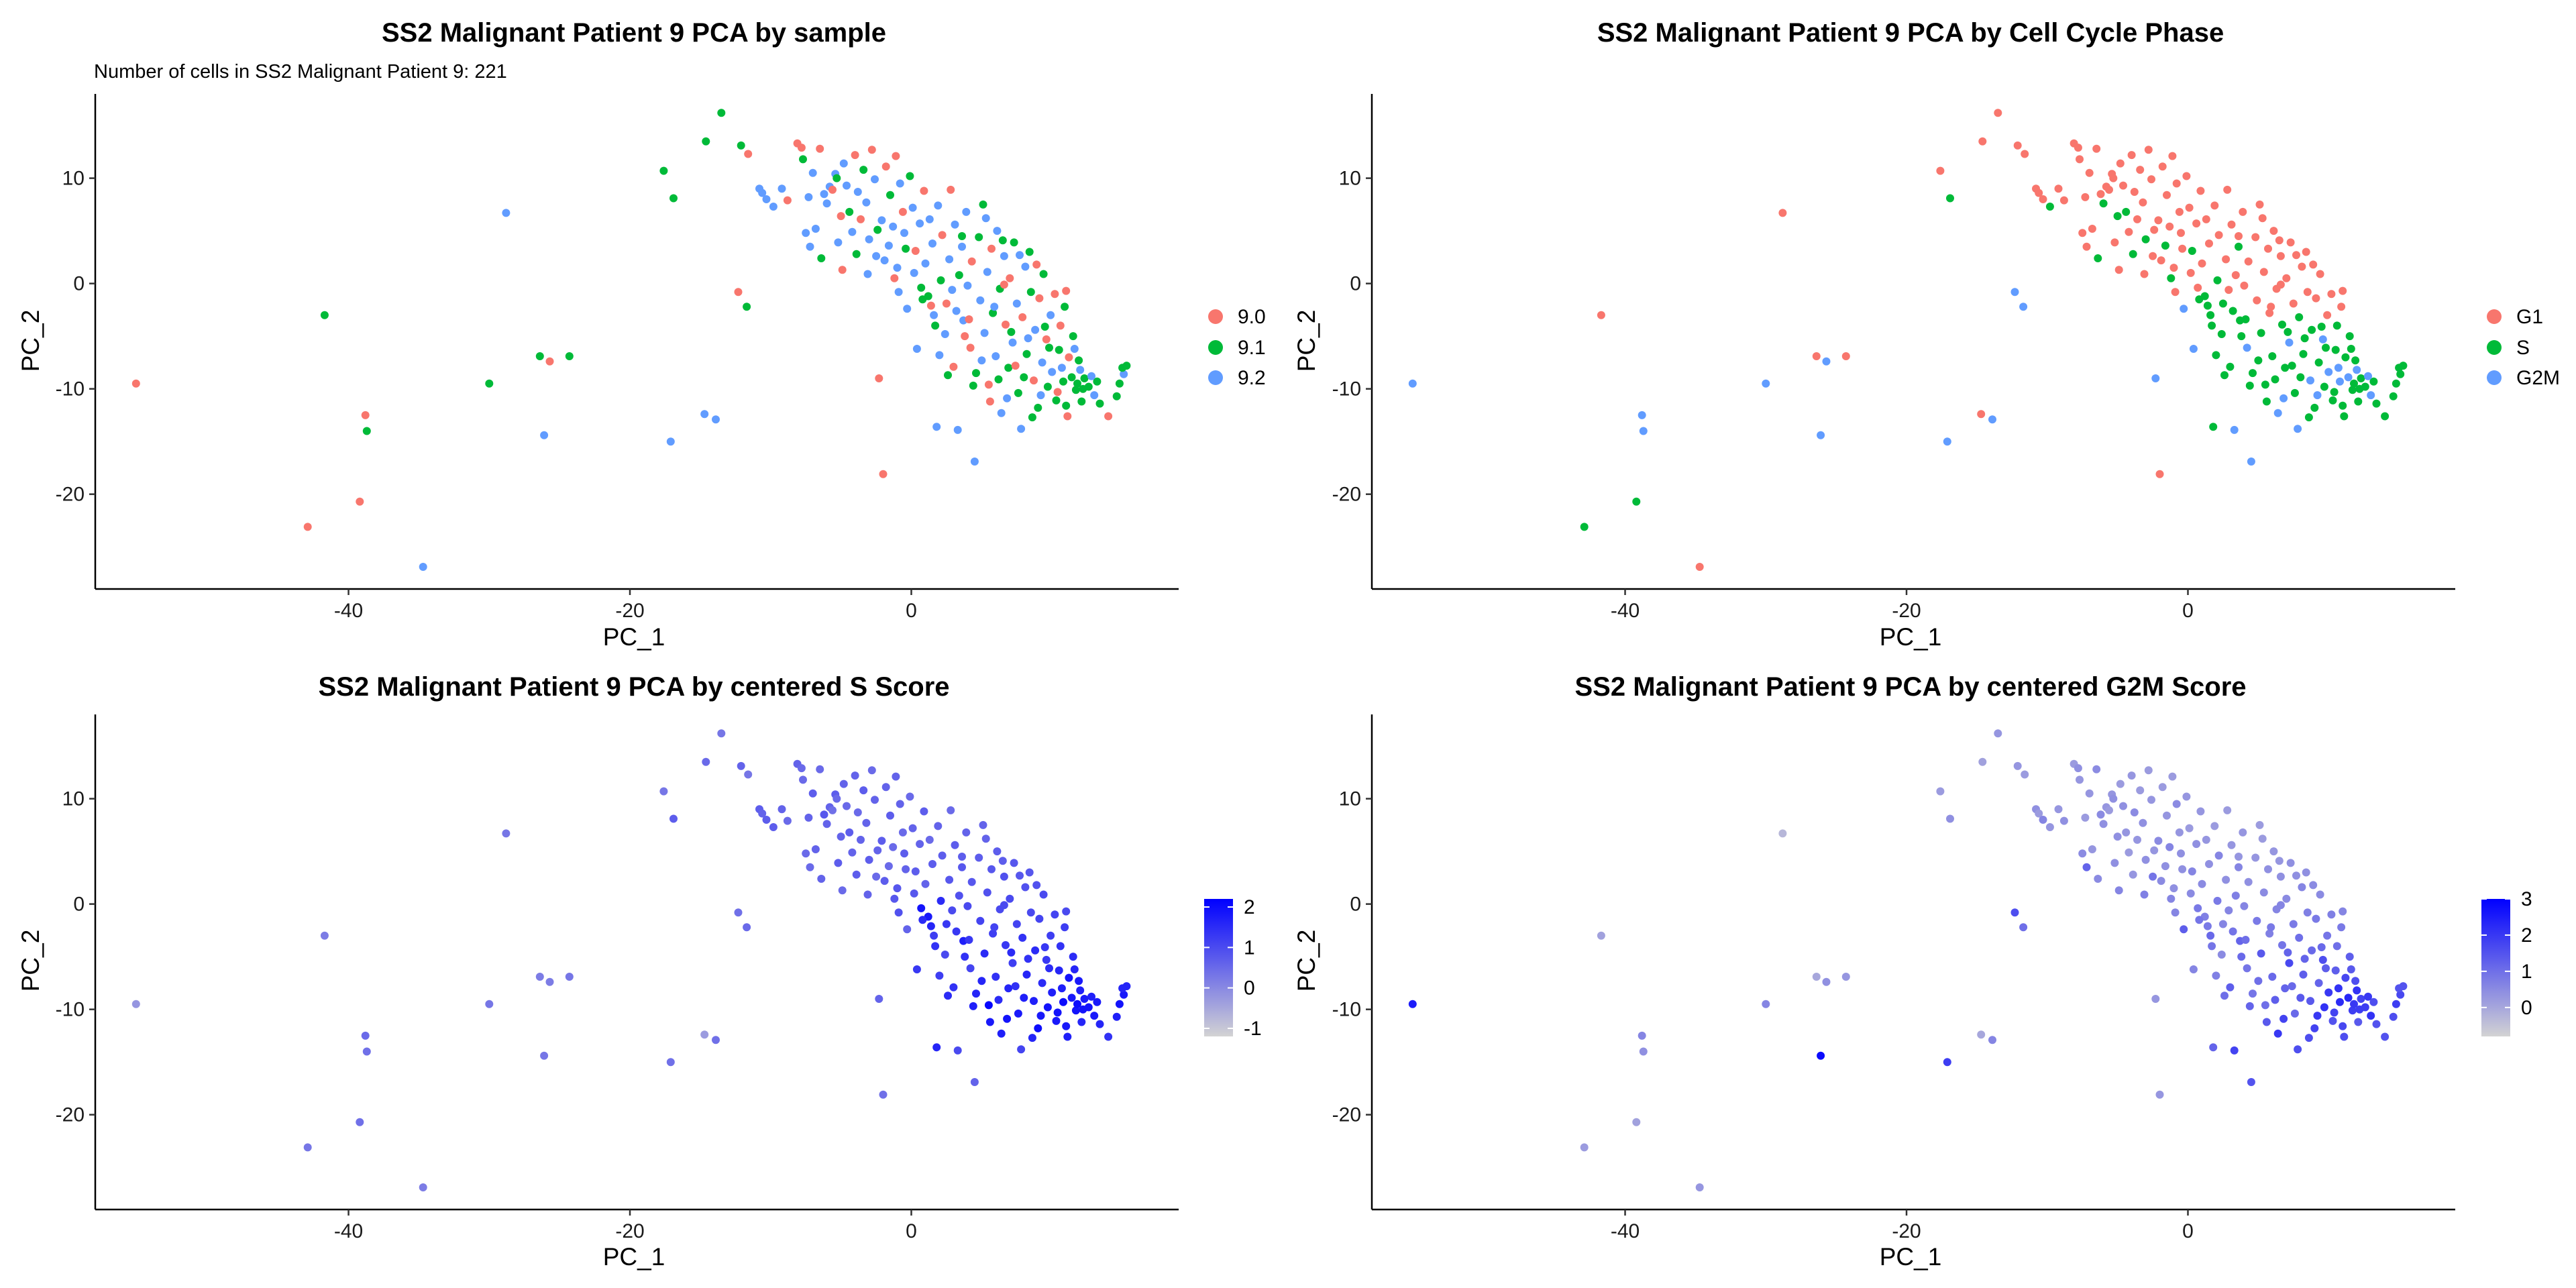 This screenshot has height=1288, width=2576. I want to click on legend-swatch-g2m, so click(2494, 377).